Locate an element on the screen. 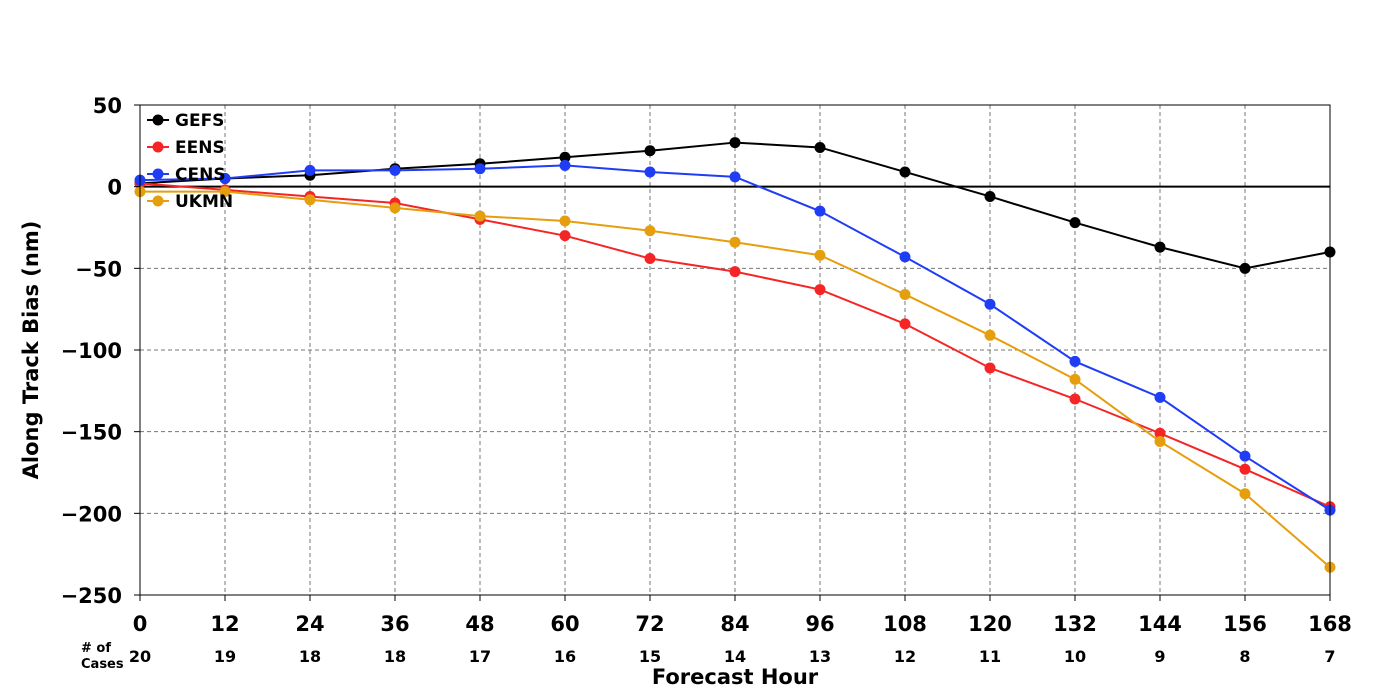 This screenshot has height=700, width=1400. legend-entry-ukmn: UKMN is located at coordinates (190, 202).